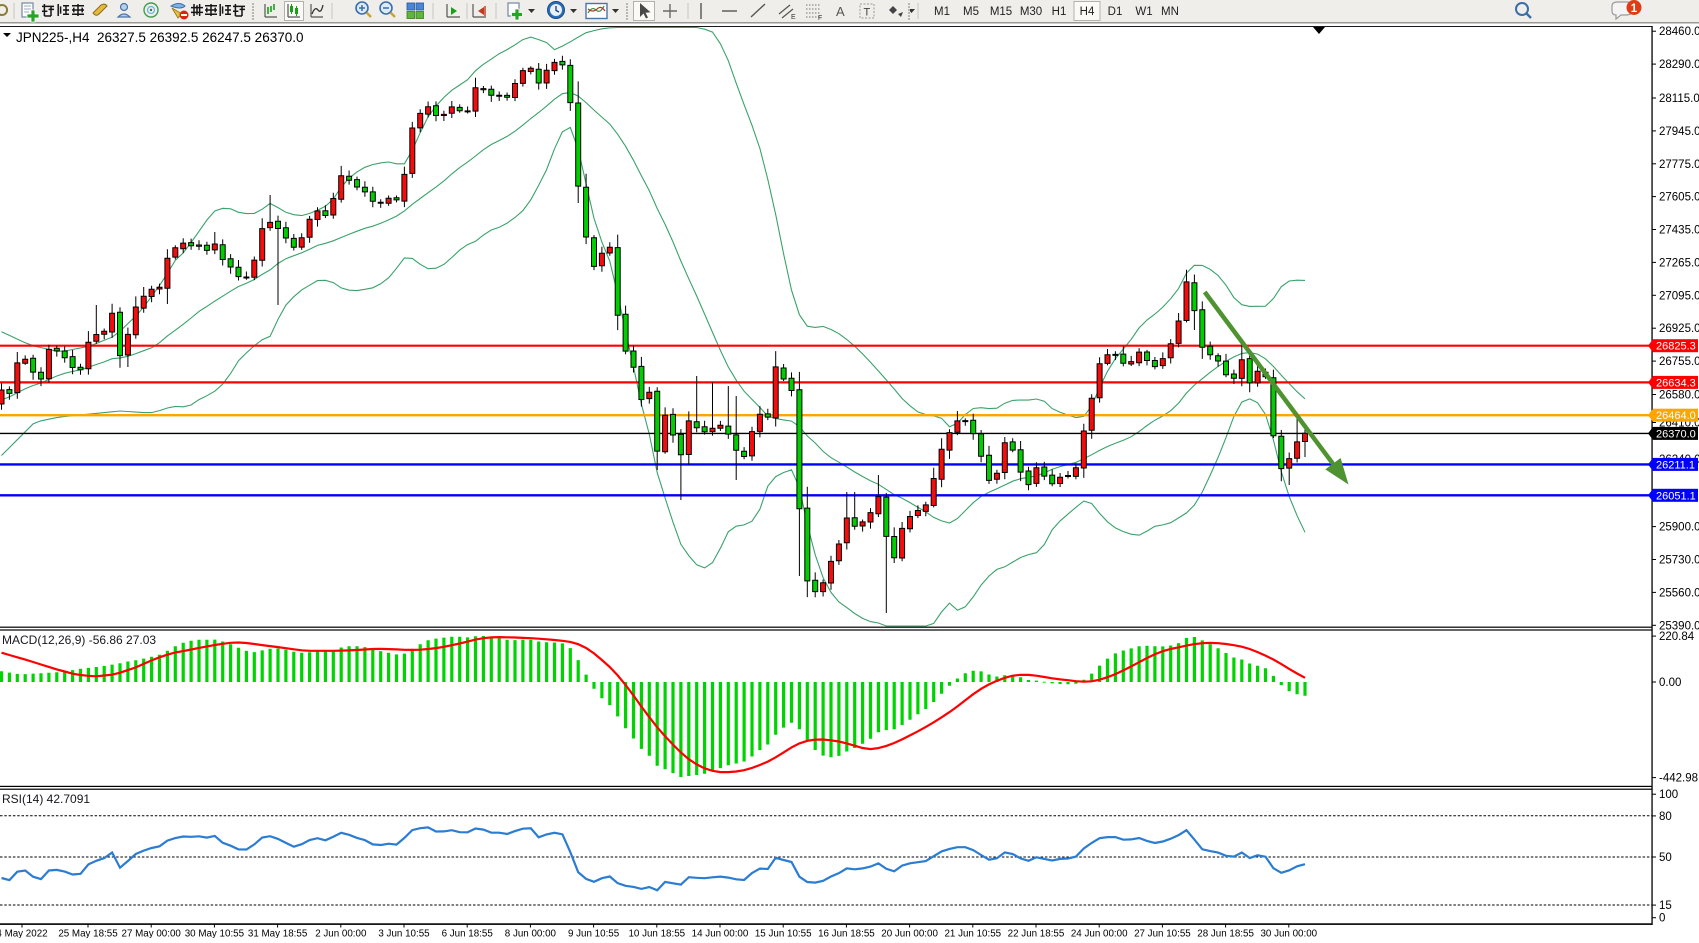 This screenshot has width=1699, height=943. What do you see at coordinates (1679, 329) in the screenshot?
I see `svg-text: 26925.0` at bounding box center [1679, 329].